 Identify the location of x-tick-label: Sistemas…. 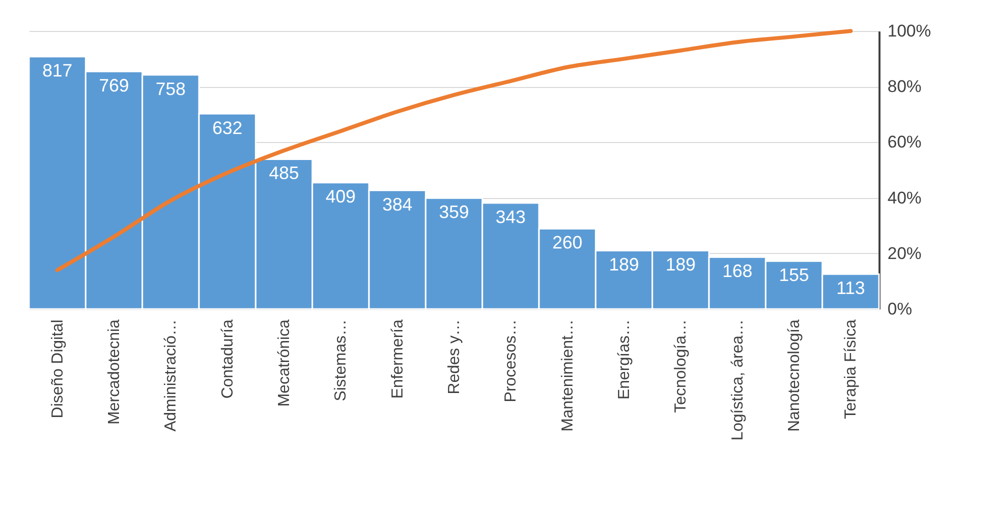
(341, 361).